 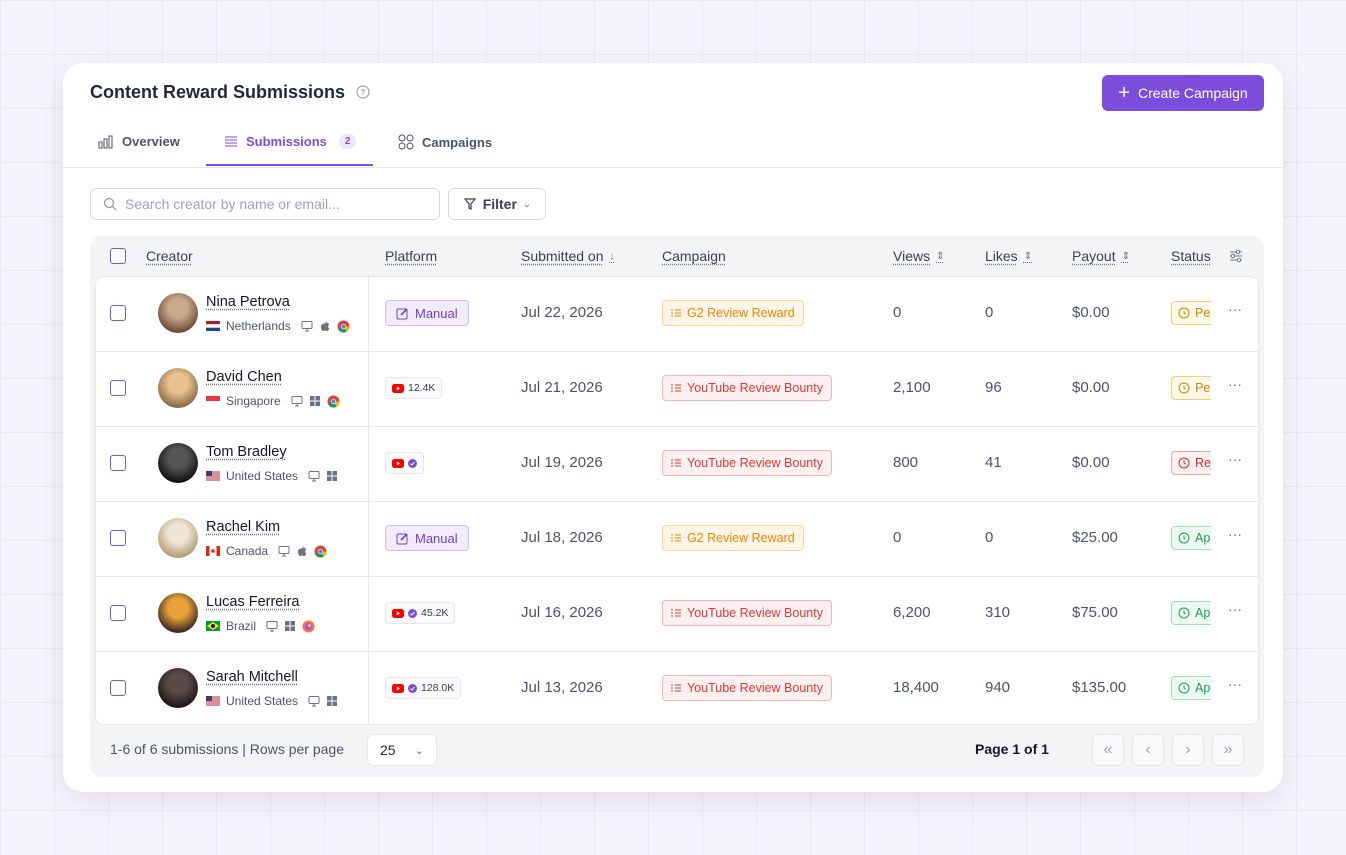 What do you see at coordinates (252, 677) in the screenshot?
I see `creator-name: Sarah Mitchell` at bounding box center [252, 677].